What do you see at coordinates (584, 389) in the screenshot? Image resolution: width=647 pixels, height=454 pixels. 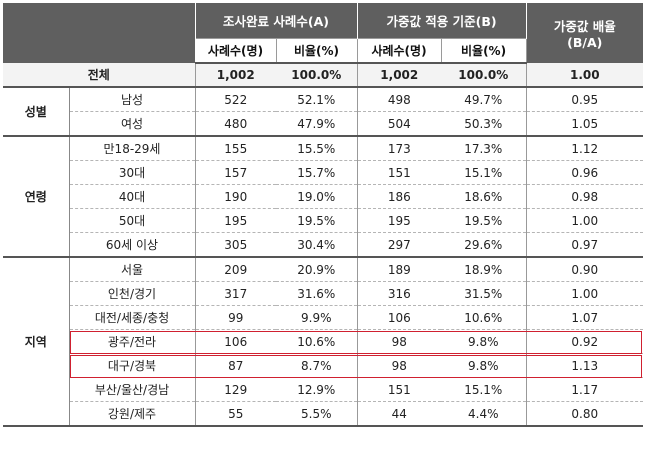 I see `weight-ratio: 1.17` at bounding box center [584, 389].